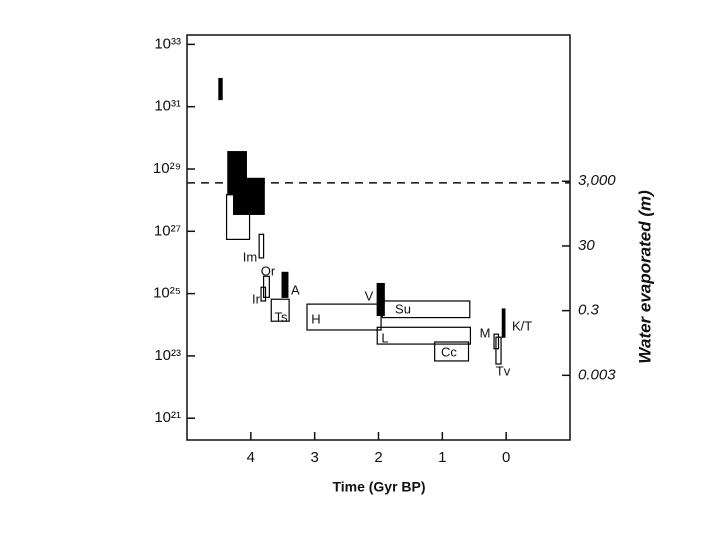  Describe the element at coordinates (315, 318) in the screenshot. I see `box-label: H` at that location.